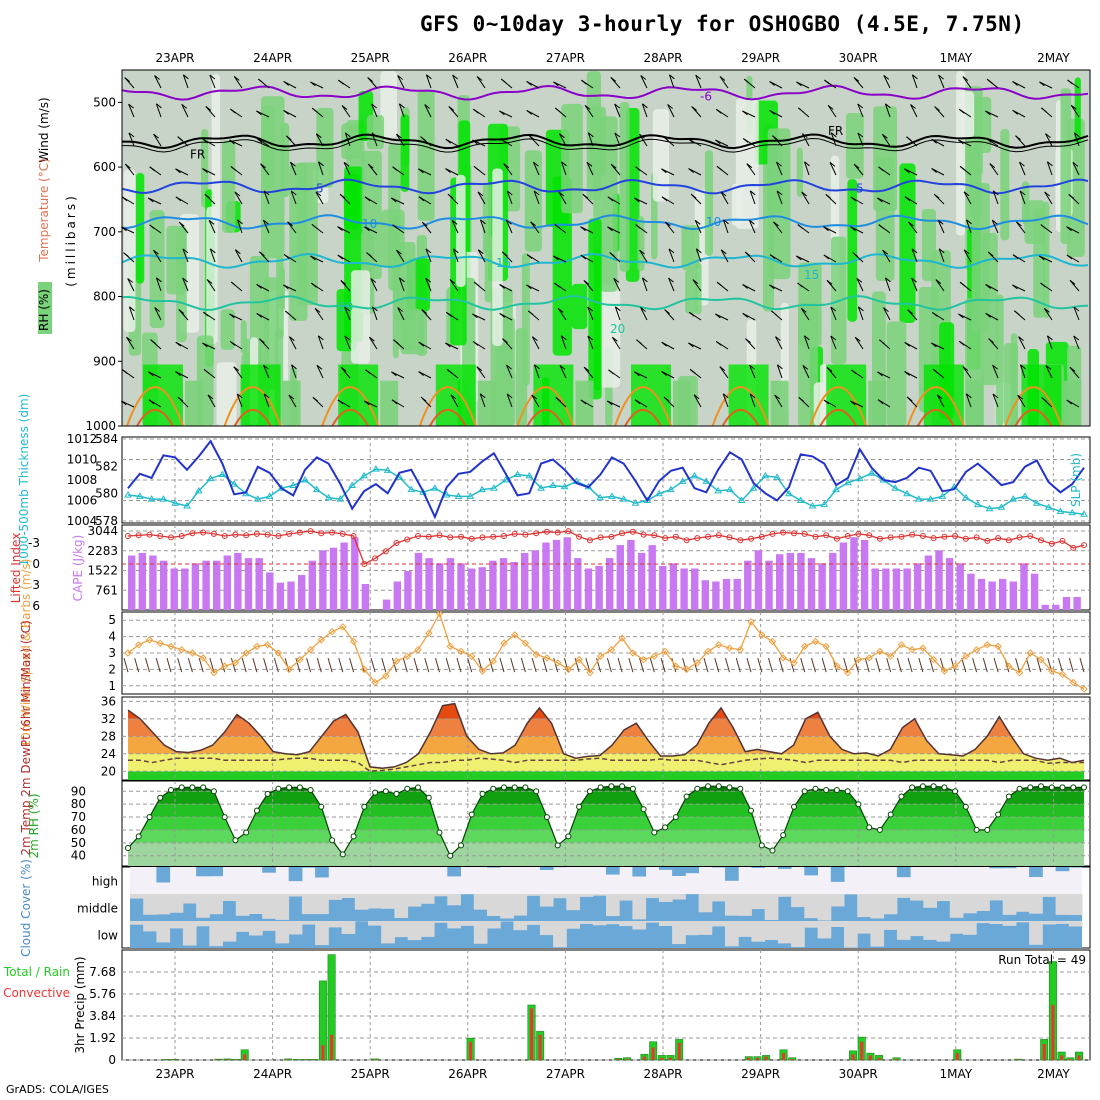  I want to click on date-label-bottom: 23APR, so click(174, 1074).